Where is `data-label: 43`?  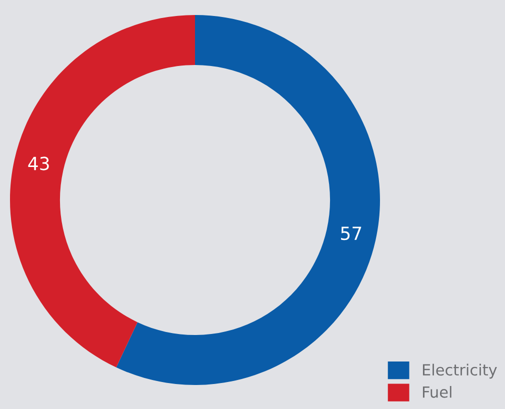 data-label: 43 is located at coordinates (38, 163).